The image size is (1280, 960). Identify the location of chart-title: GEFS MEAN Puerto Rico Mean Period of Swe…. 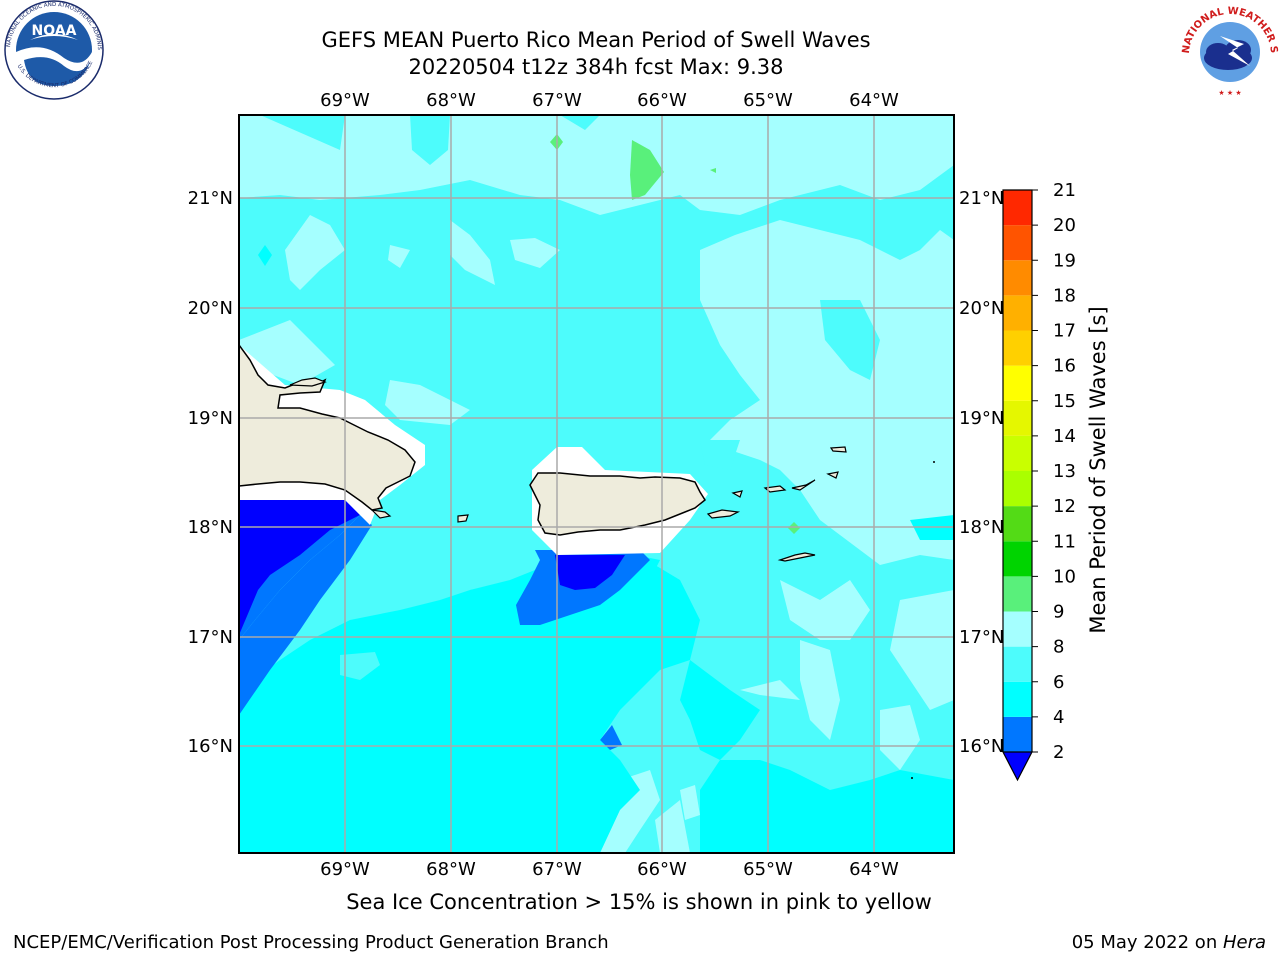
(596, 40).